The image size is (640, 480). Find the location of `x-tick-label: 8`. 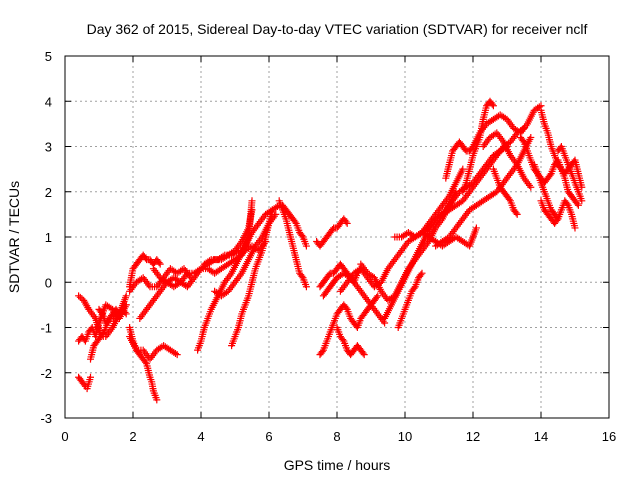

x-tick-label: 8 is located at coordinates (336, 436).